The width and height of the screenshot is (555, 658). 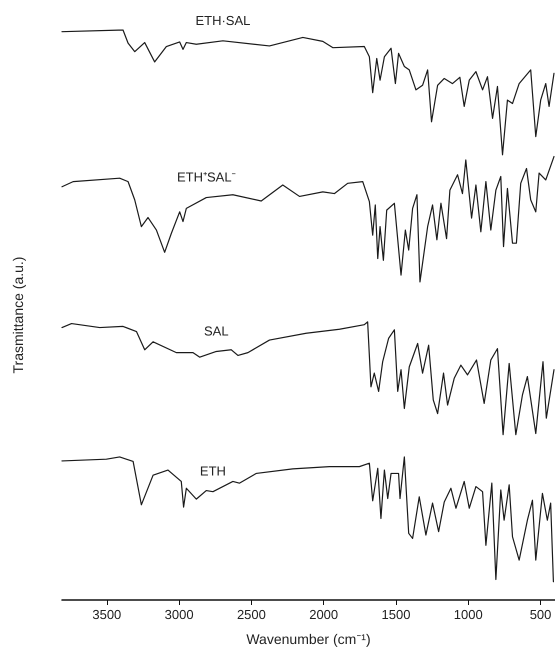 I want to click on series-label: ETH·SAL, so click(x=222, y=20).